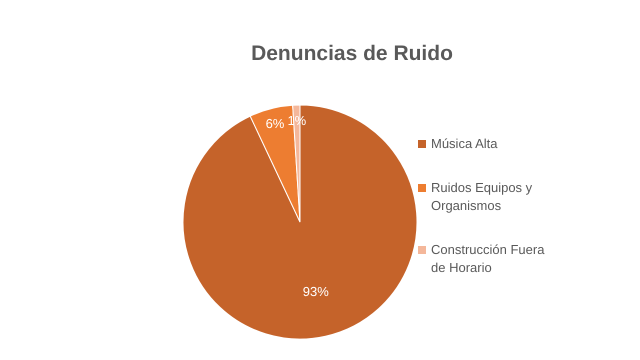 Image resolution: width=640 pixels, height=360 pixels. I want to click on chart-title: Denuncias de Ruido, so click(352, 53).